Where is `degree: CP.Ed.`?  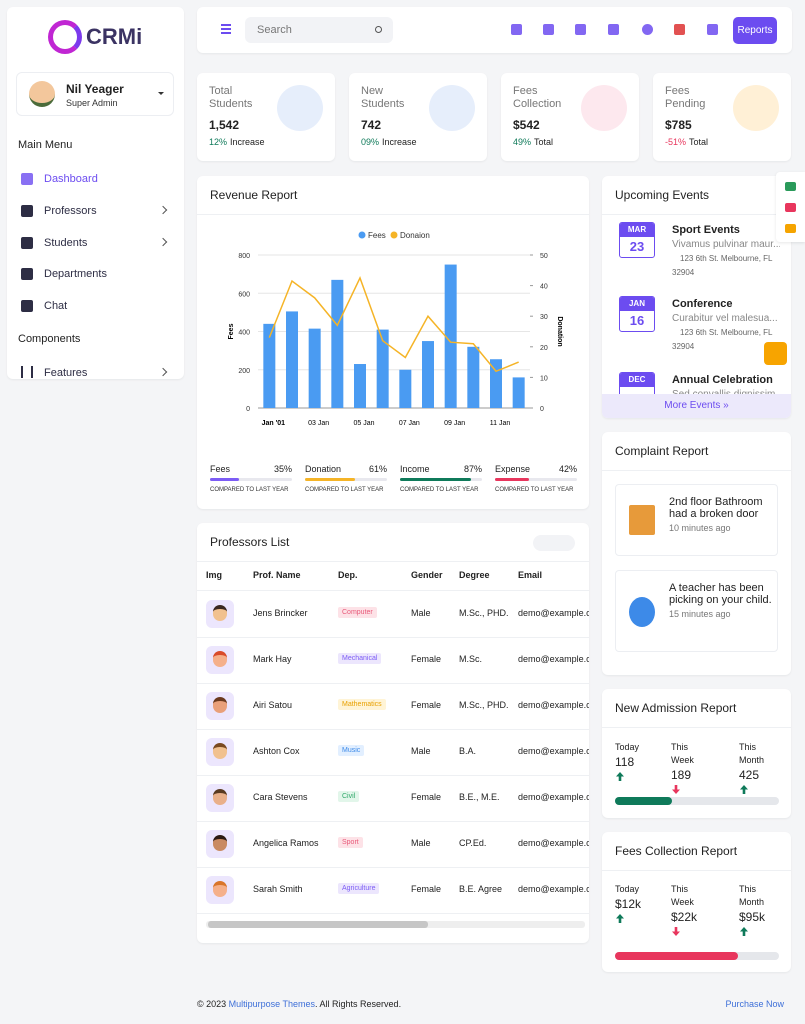
degree: CP.Ed. is located at coordinates (473, 843).